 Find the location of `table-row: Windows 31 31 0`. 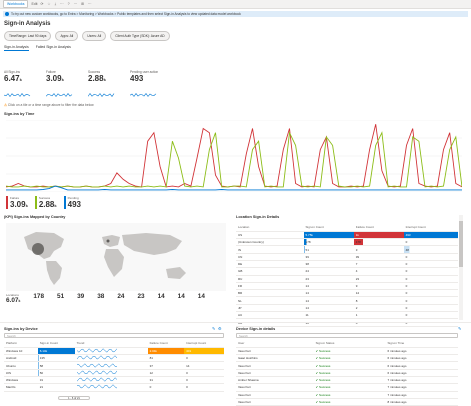

table-row: Windows 31 31 0 is located at coordinates (114, 380).